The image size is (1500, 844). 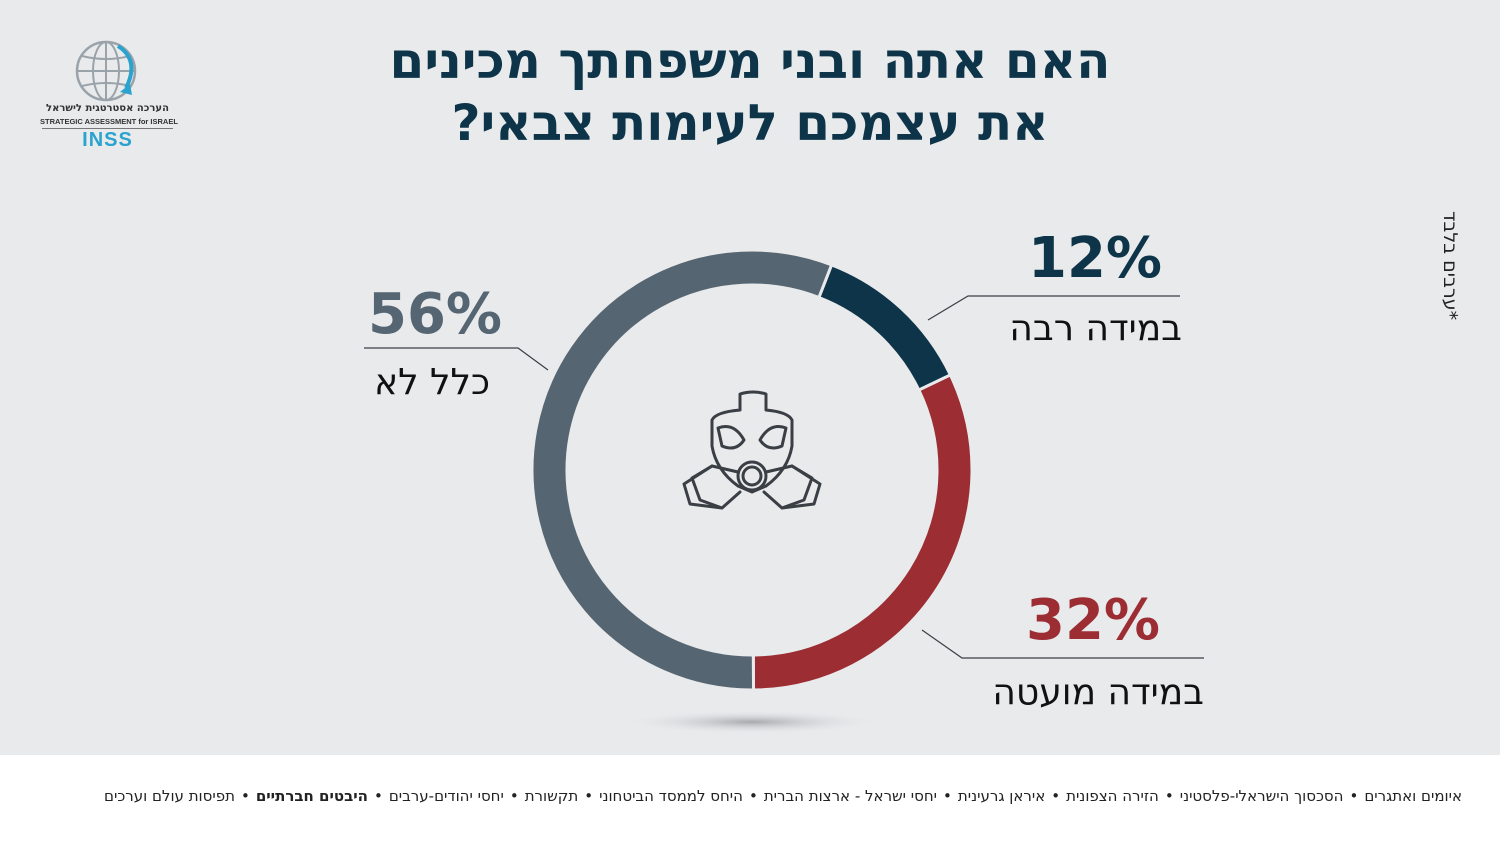 I want to click on slice-label-low: במידה מועטה, so click(x=1098, y=692).